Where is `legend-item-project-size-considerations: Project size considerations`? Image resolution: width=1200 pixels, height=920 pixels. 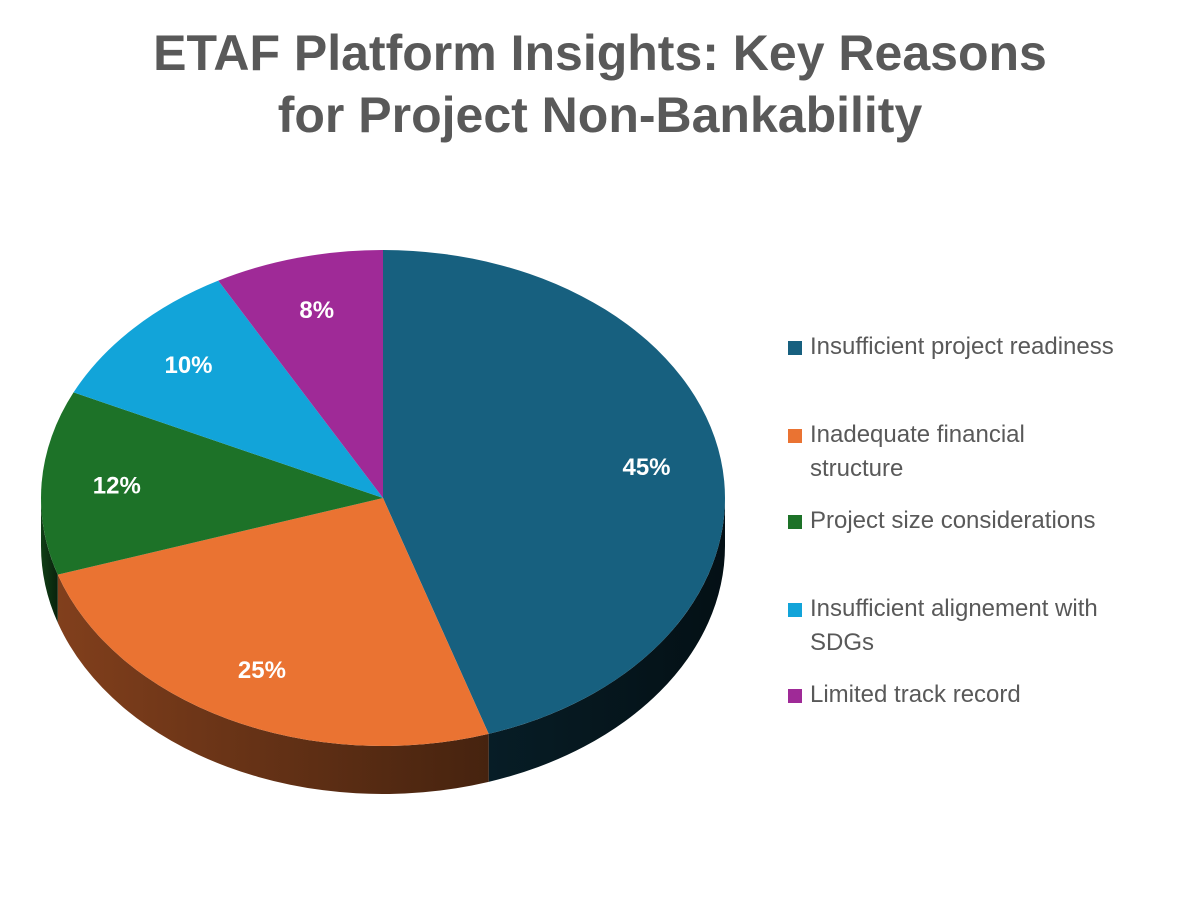
legend-item-project-size-considerations: Project size considerations is located at coordinates (988, 521).